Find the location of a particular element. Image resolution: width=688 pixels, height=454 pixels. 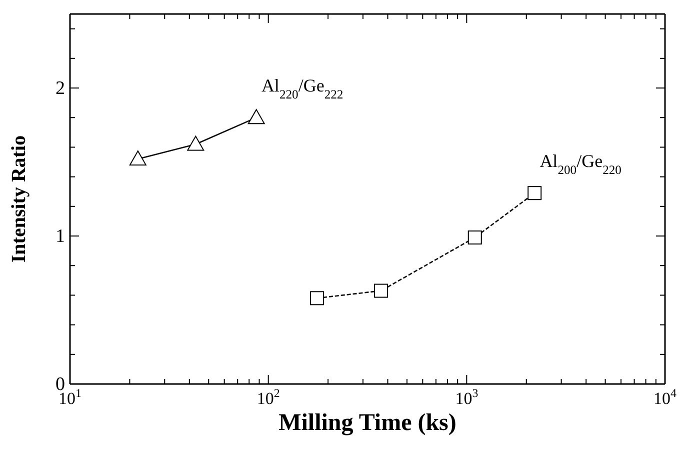

y-tick-label: 1 is located at coordinates (60, 236).